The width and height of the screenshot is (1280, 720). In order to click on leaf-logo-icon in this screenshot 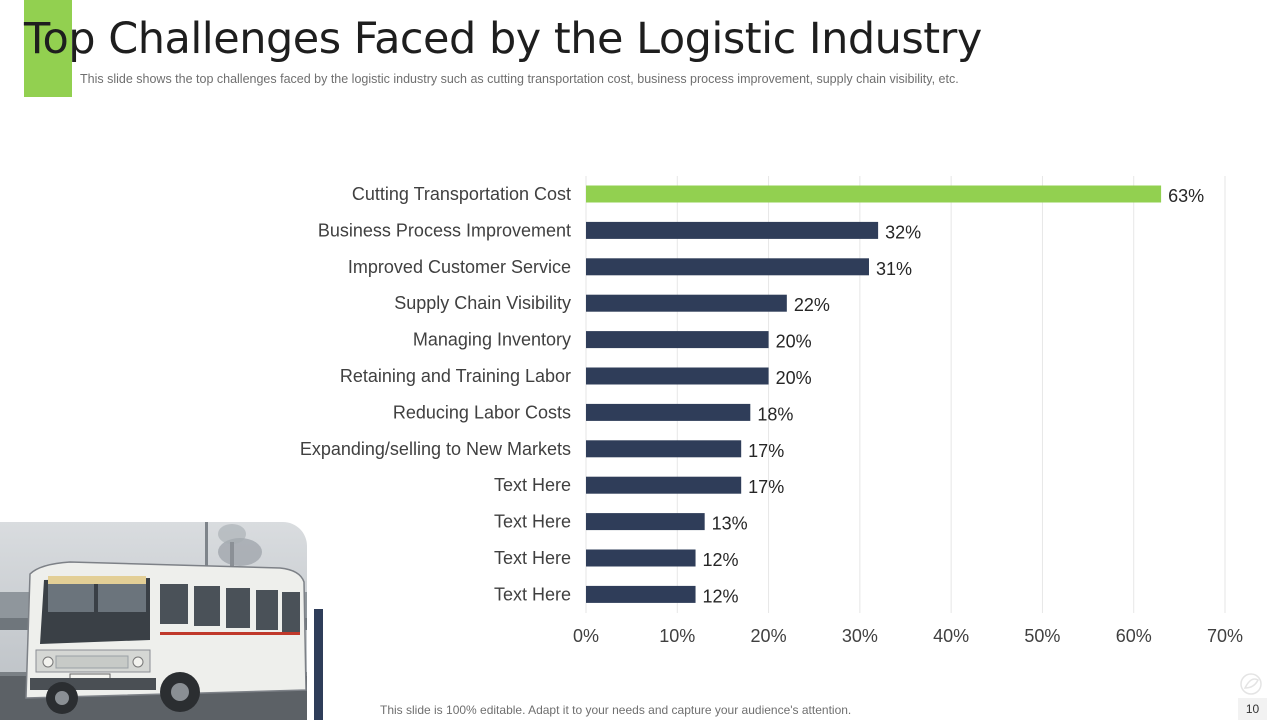, I will do `click(1251, 684)`.